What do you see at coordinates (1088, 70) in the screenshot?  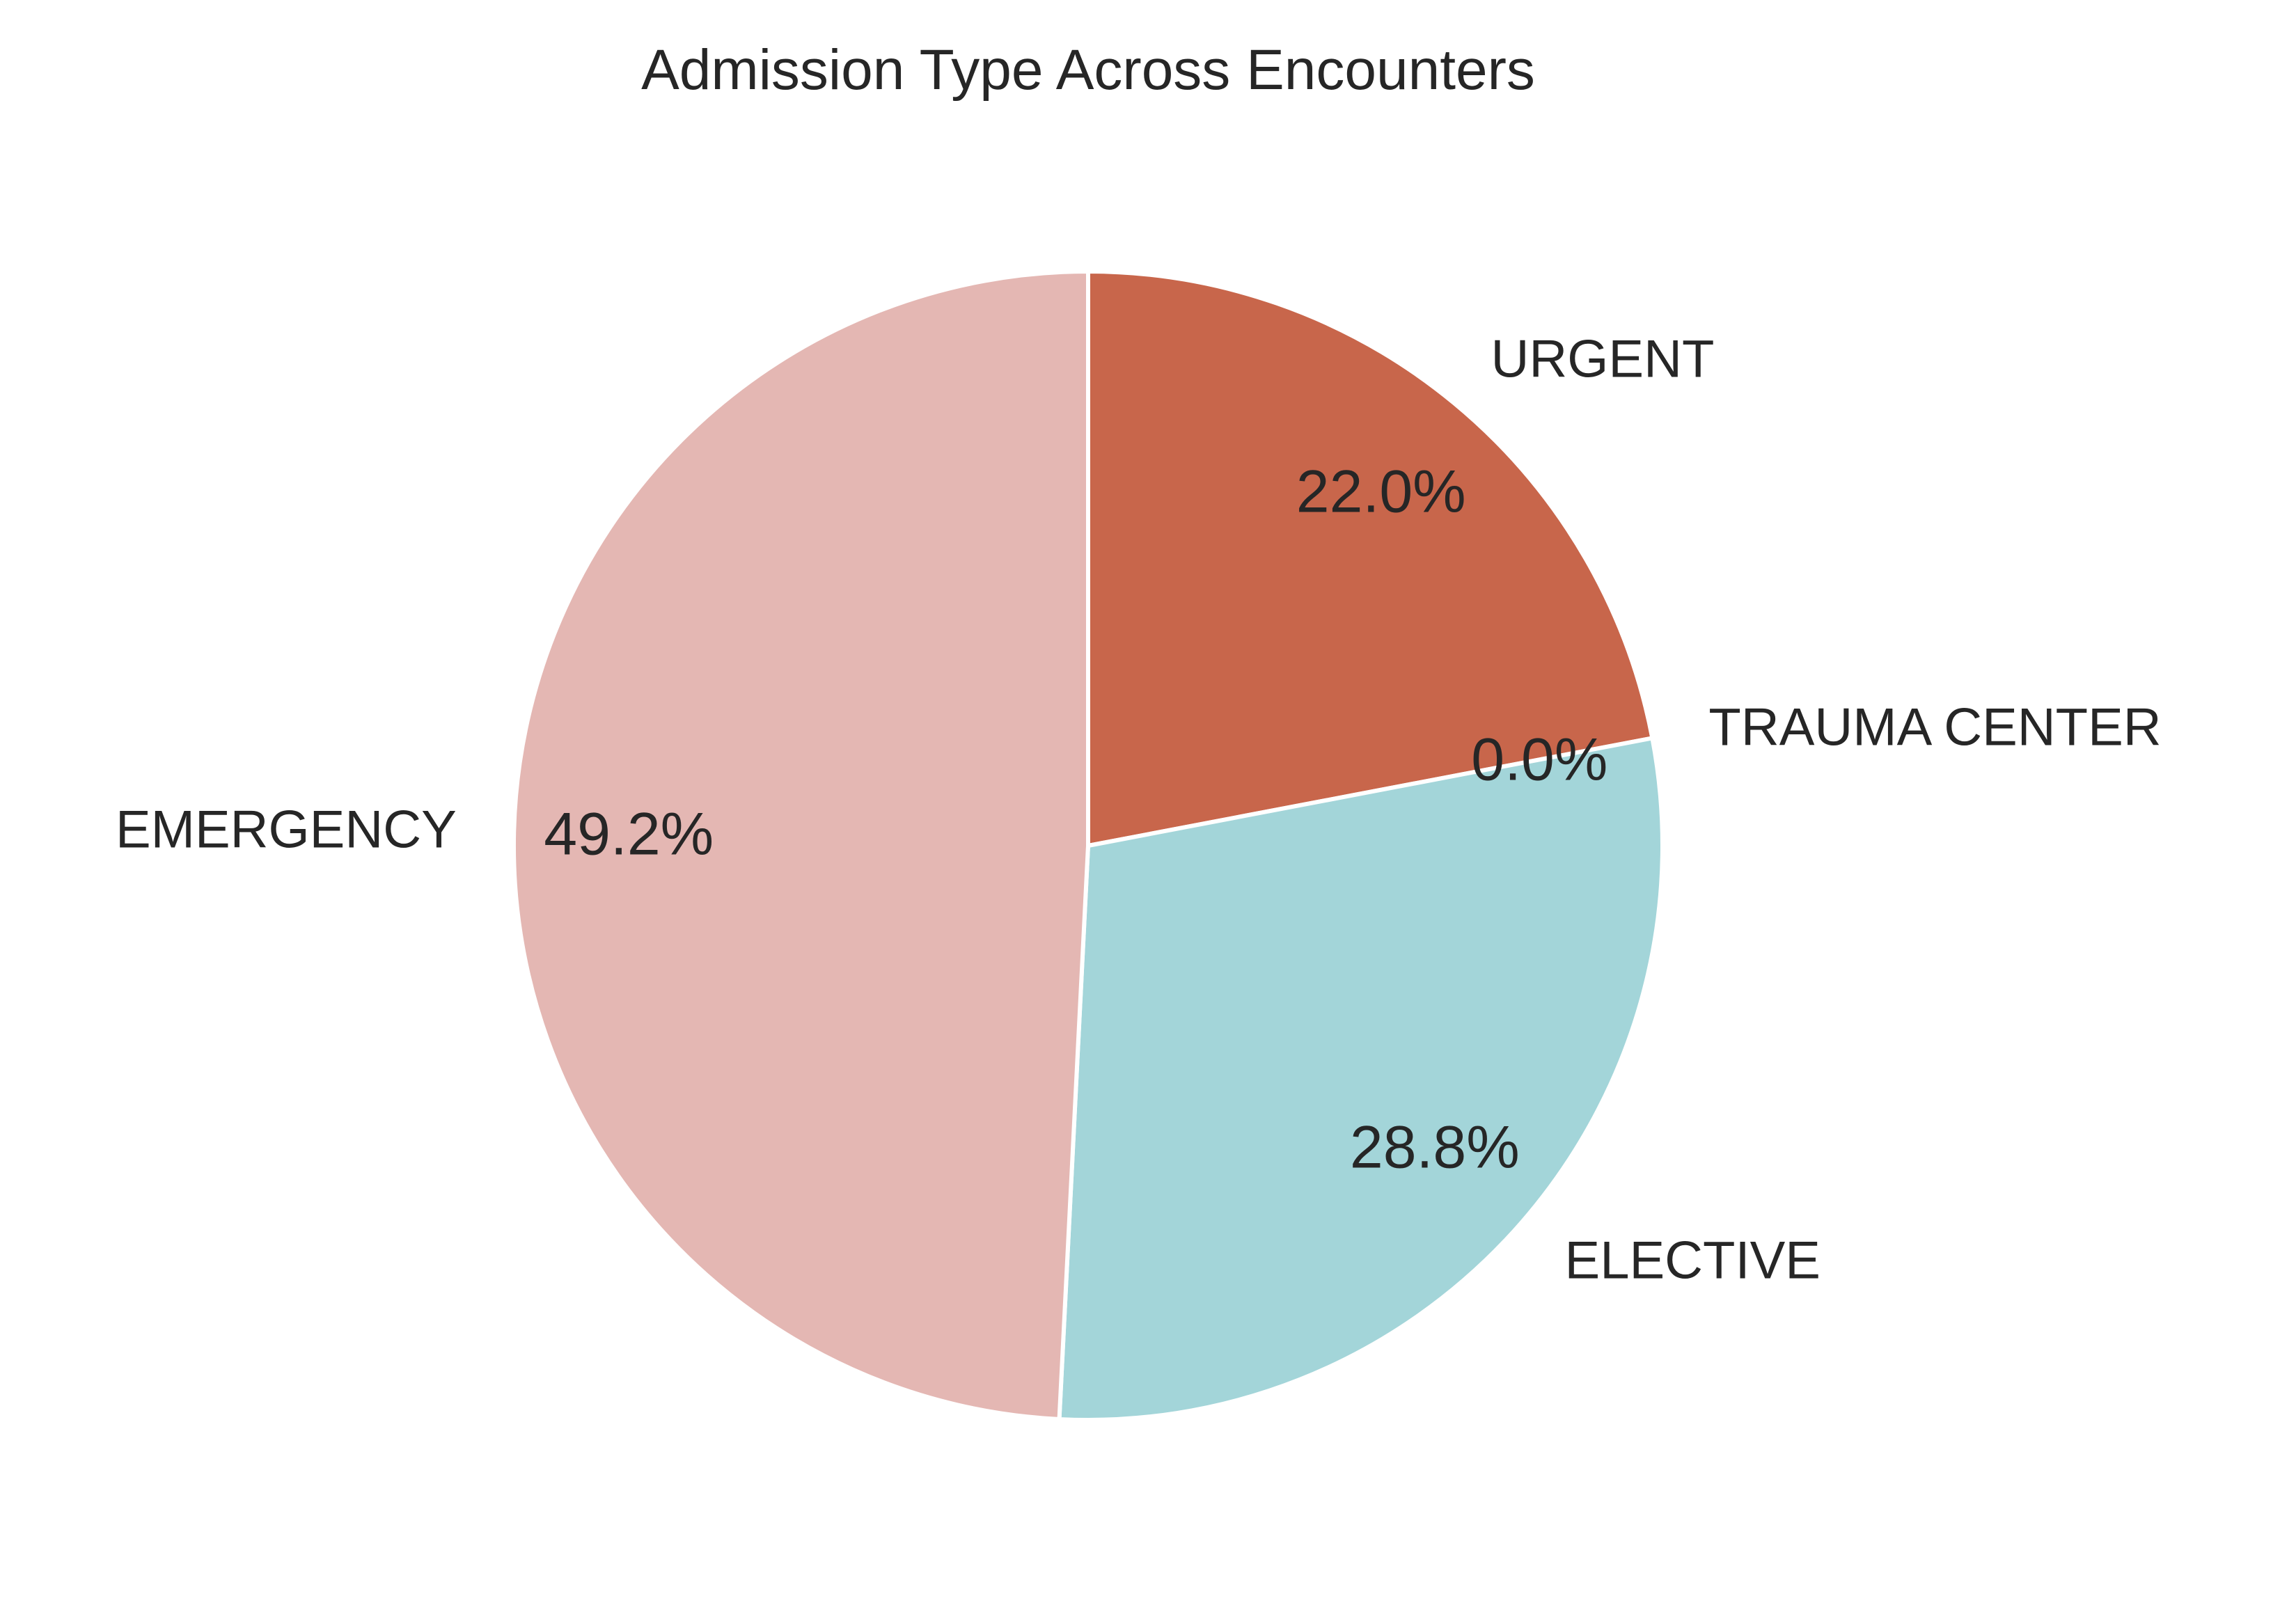 I see `chart-title: Admission Type Across Encounters` at bounding box center [1088, 70].